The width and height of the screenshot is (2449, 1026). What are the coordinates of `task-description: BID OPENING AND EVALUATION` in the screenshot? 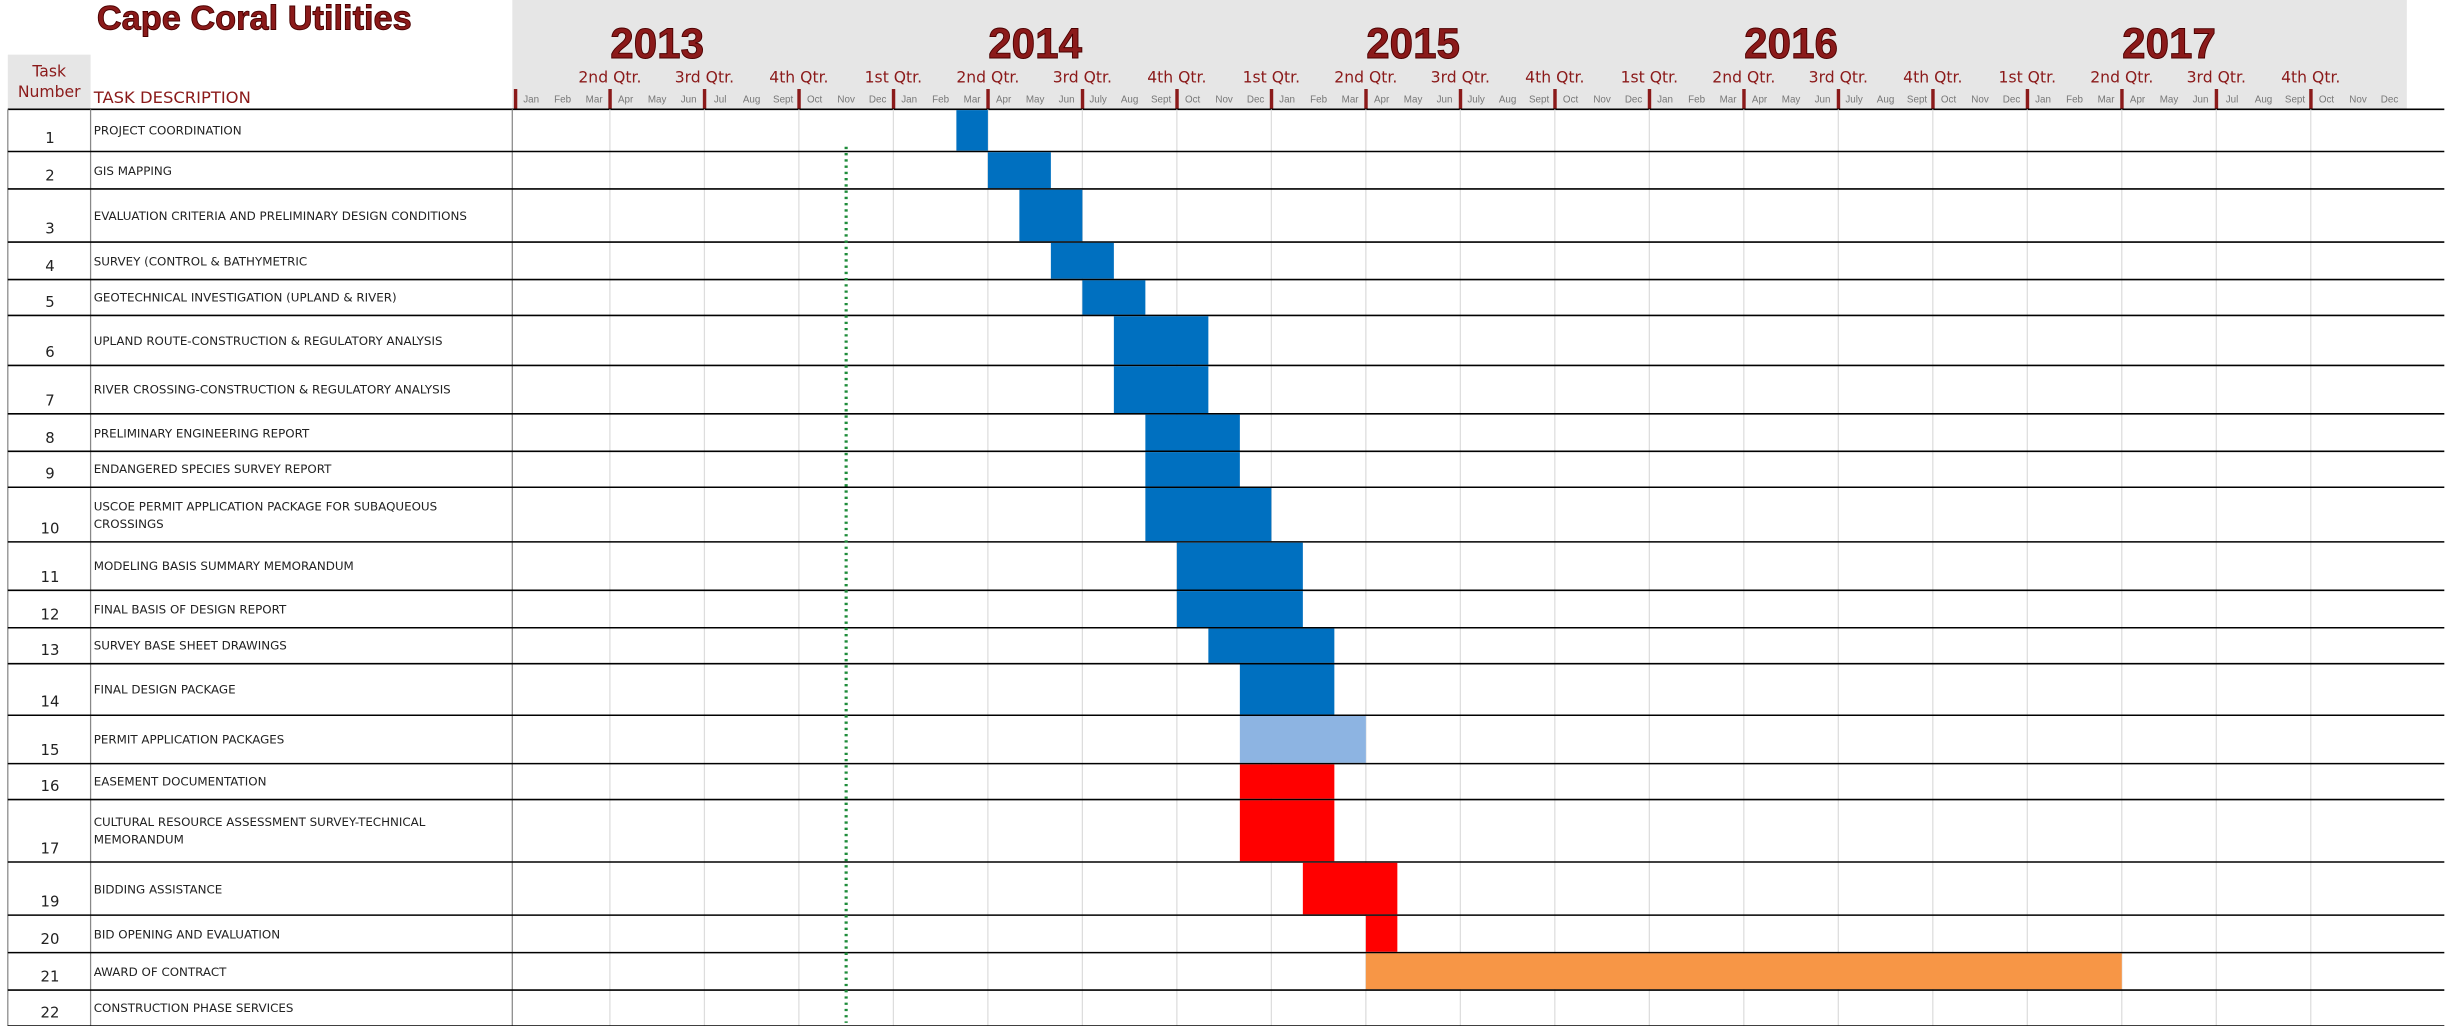 It's located at (187, 933).